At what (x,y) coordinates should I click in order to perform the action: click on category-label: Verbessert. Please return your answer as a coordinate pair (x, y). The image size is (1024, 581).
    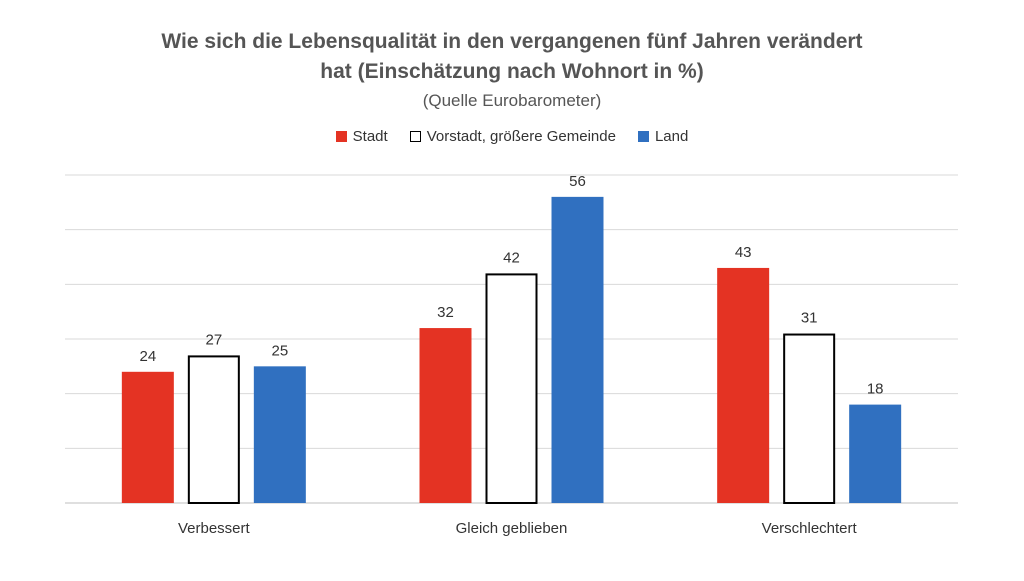
    Looking at the image, I should click on (214, 528).